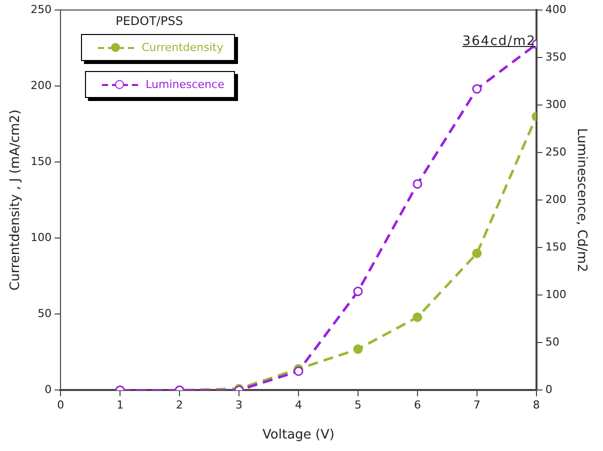 This screenshot has width=603, height=451. Describe the element at coordinates (183, 47) in the screenshot. I see `legend-label: Currentdensity` at that location.